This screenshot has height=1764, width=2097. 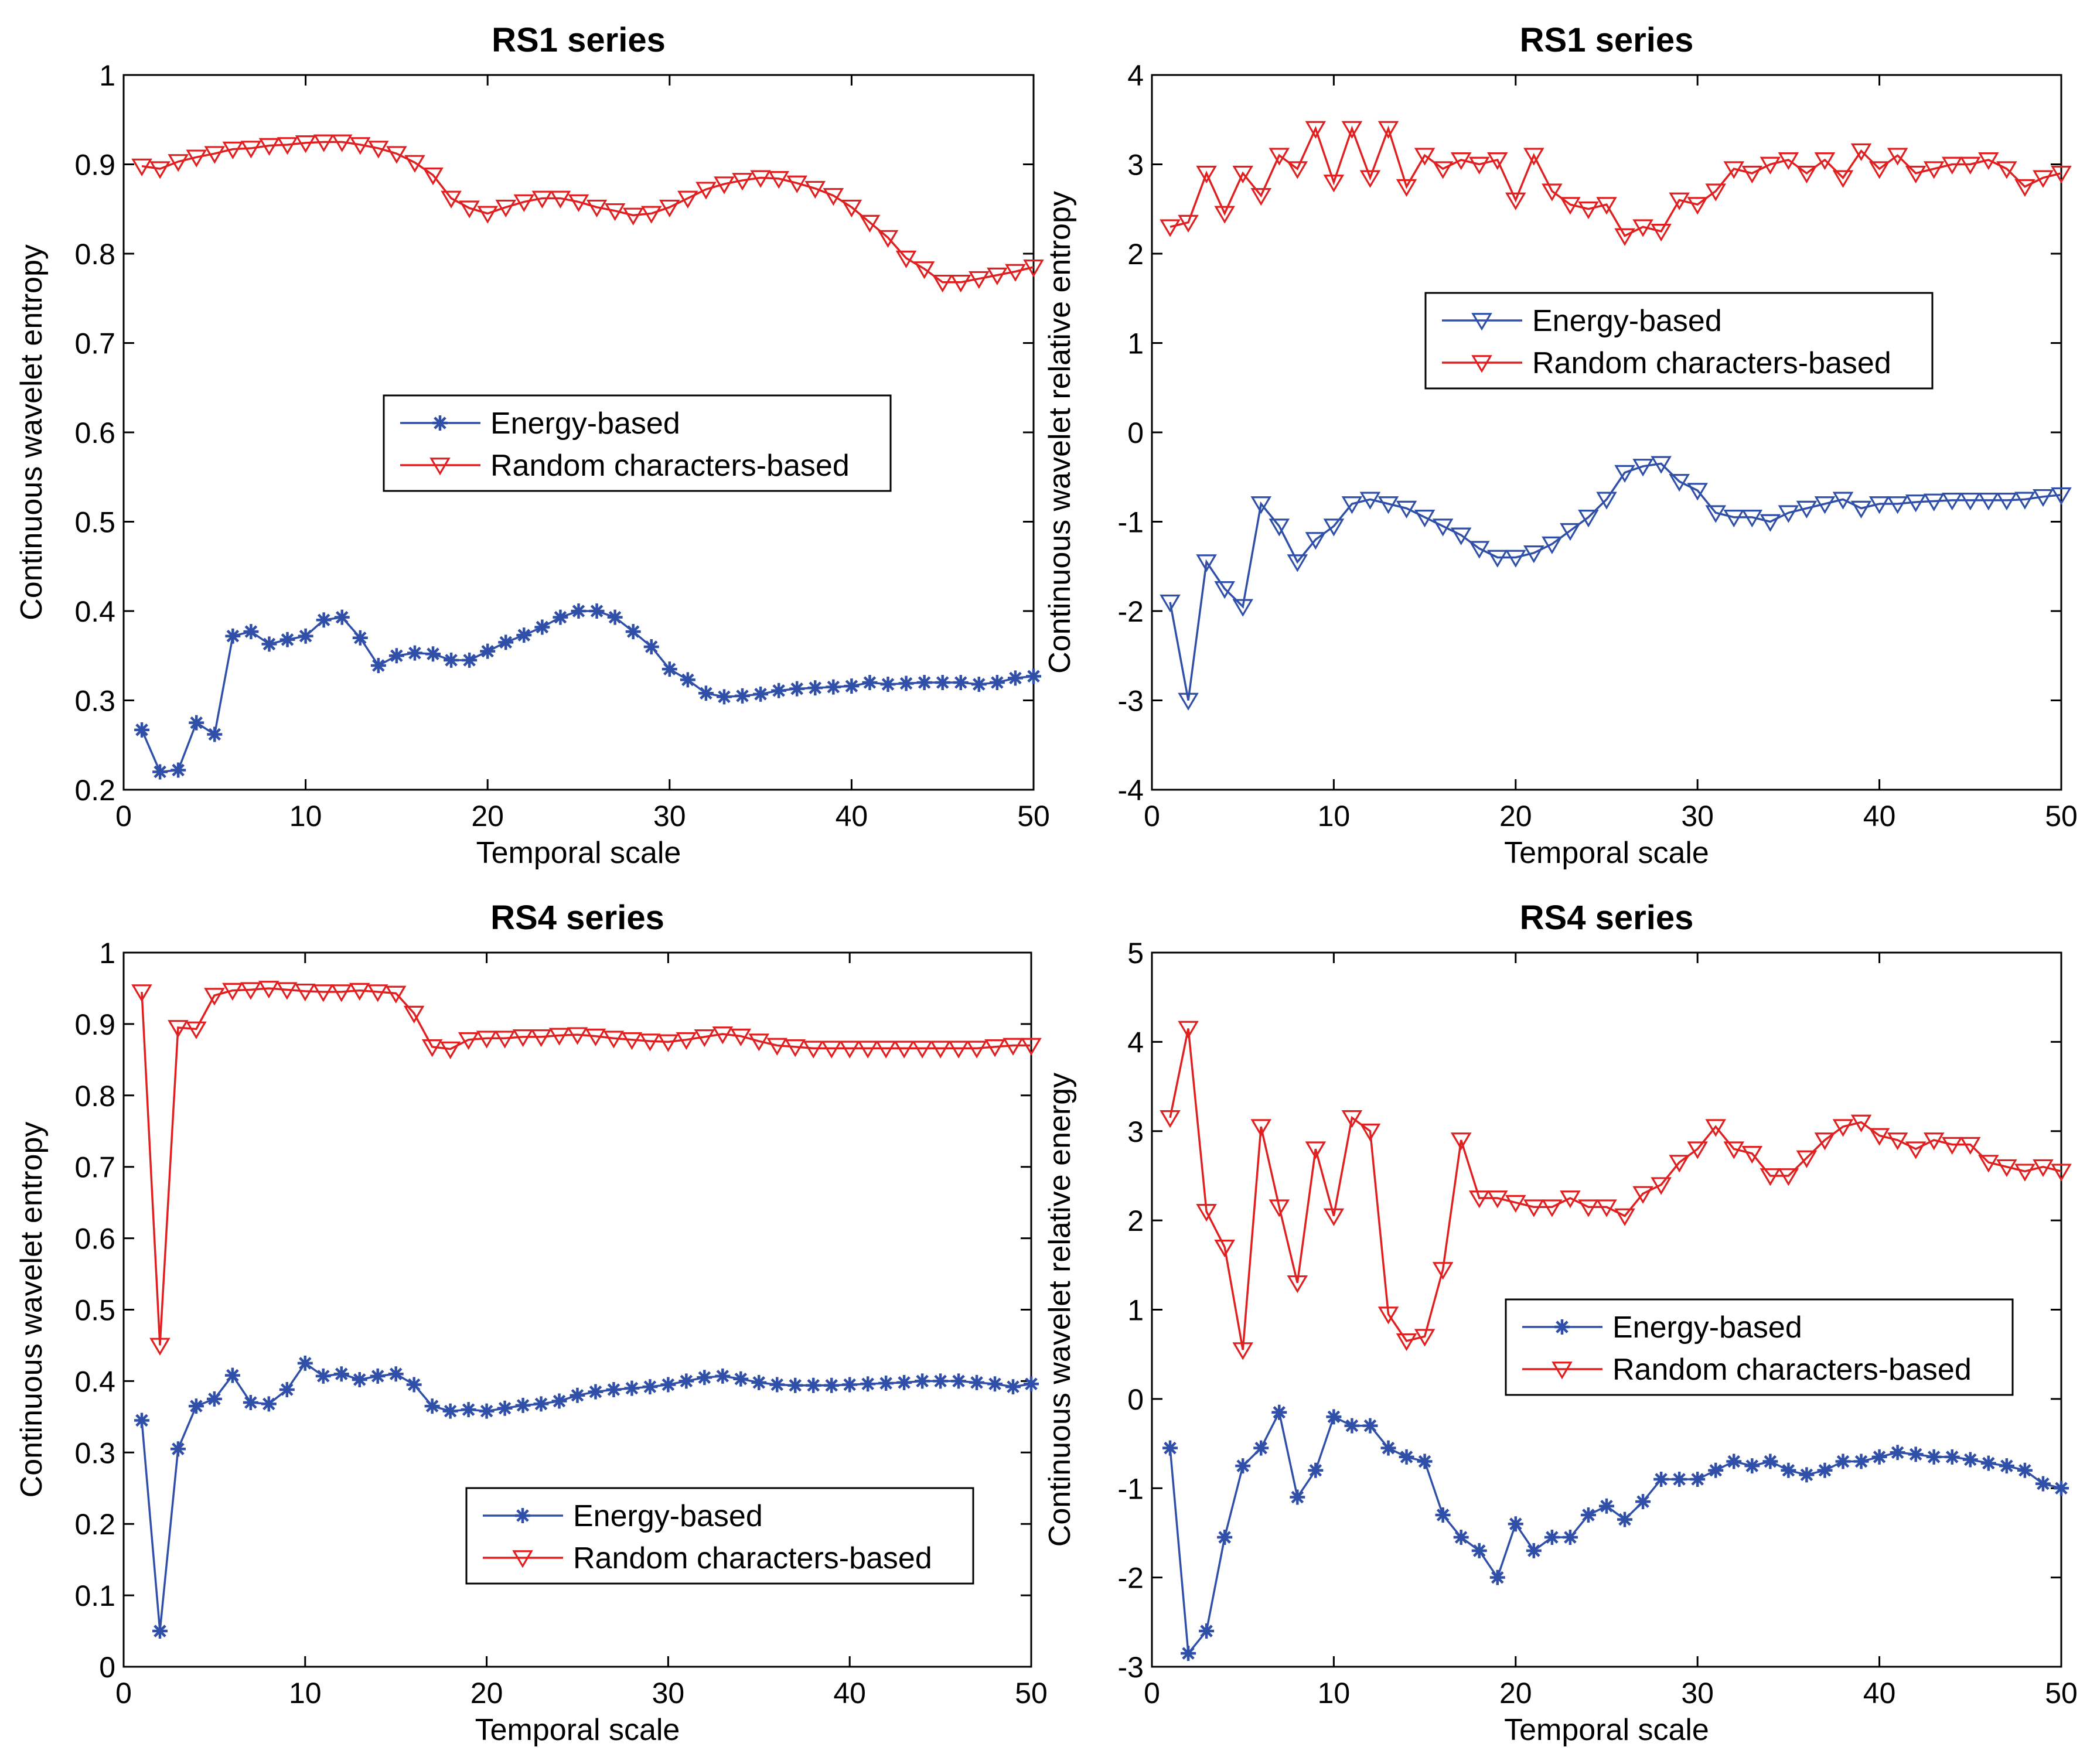 What do you see at coordinates (94, 1524) in the screenshot?
I see `y-tick-label: 0.2` at bounding box center [94, 1524].